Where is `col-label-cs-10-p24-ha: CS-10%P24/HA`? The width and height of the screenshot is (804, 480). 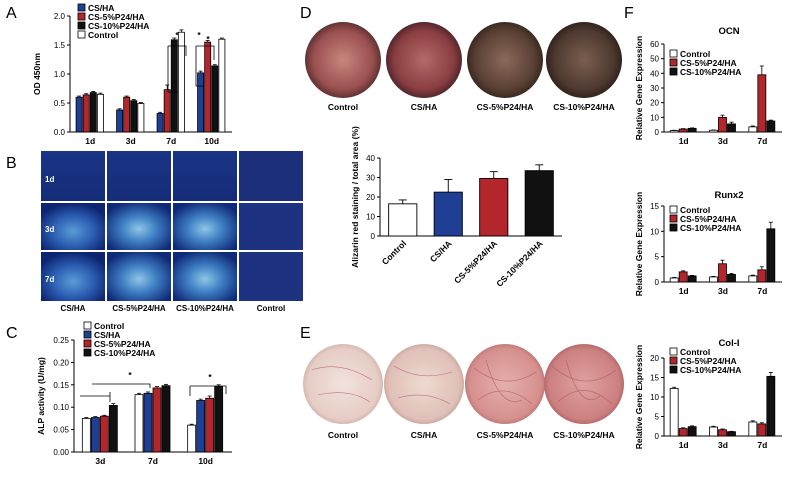
col-label-cs-10-p24-ha: CS-10%P24/HA is located at coordinates (205, 308).